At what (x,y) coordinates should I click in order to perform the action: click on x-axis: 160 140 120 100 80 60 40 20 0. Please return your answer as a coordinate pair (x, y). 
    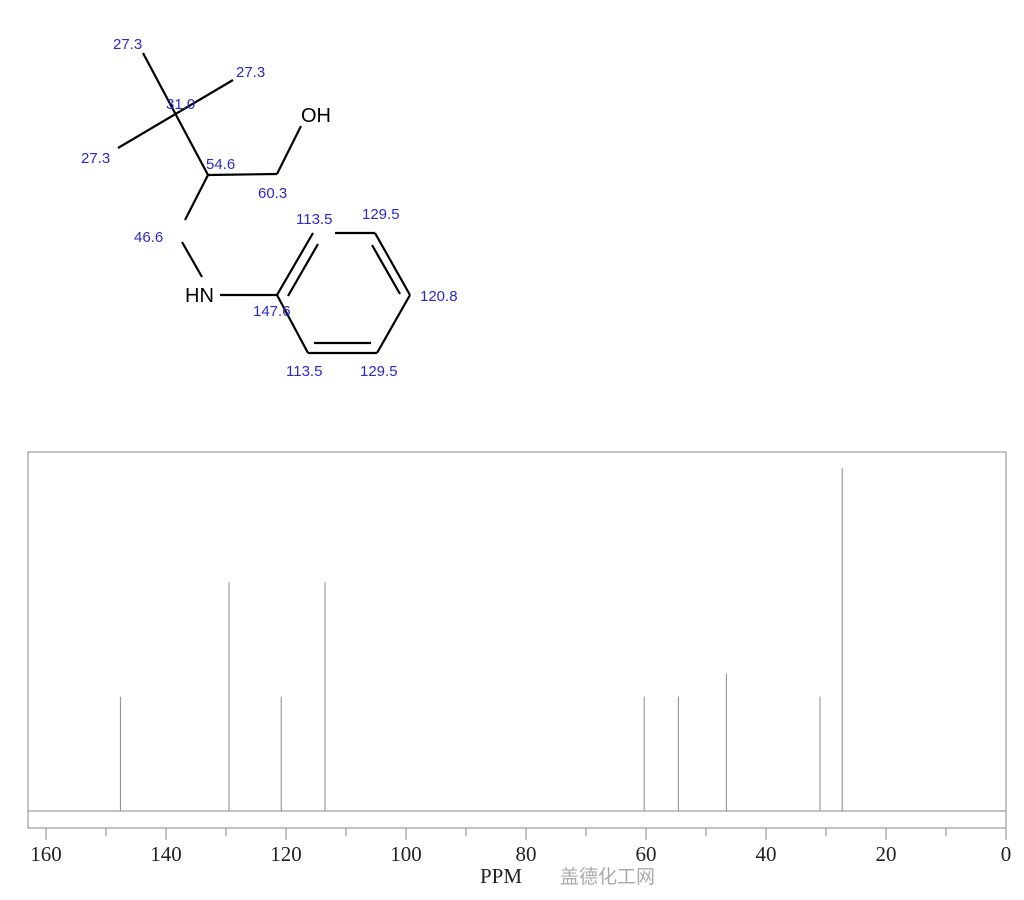
    Looking at the image, I should click on (520, 847).